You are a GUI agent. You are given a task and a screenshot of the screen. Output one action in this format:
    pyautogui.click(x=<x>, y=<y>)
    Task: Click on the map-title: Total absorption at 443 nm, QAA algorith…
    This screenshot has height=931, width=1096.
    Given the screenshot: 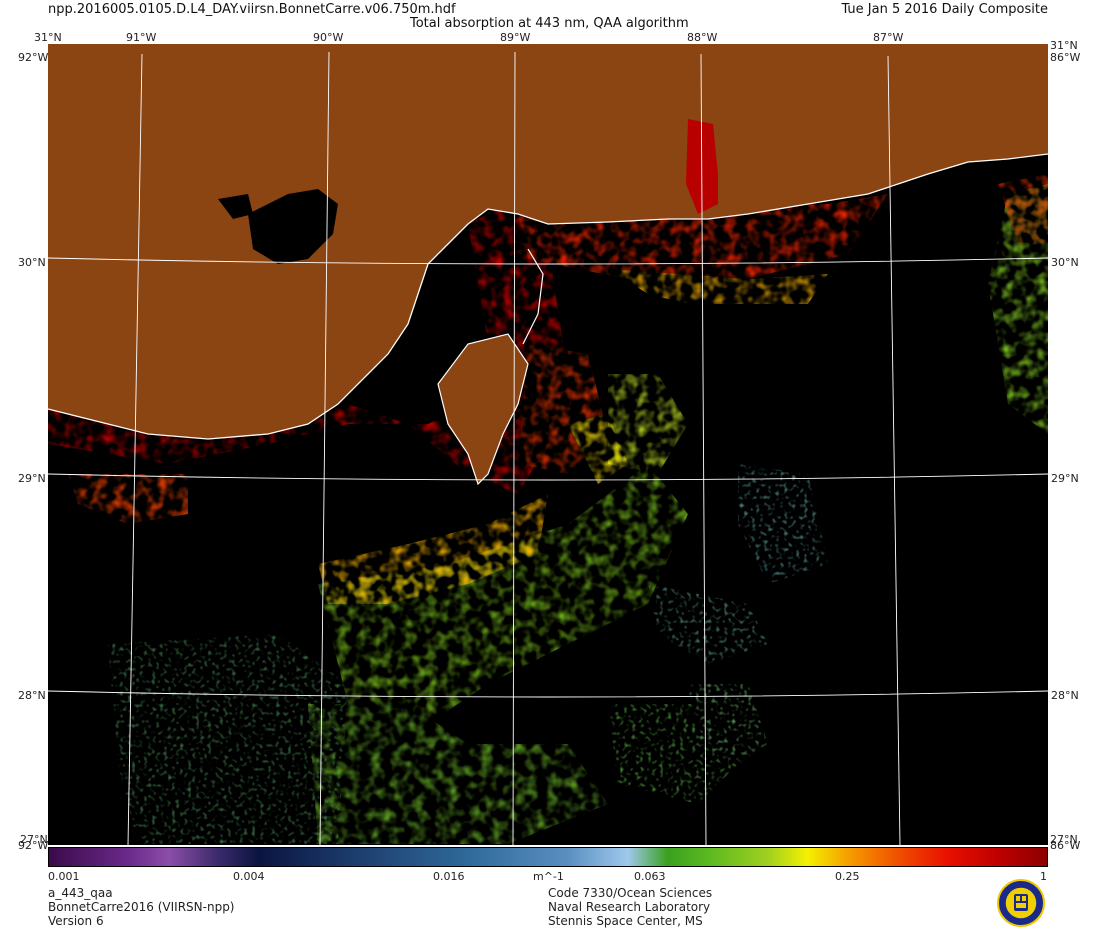 What is the action you would take?
    pyautogui.click(x=549, y=23)
    